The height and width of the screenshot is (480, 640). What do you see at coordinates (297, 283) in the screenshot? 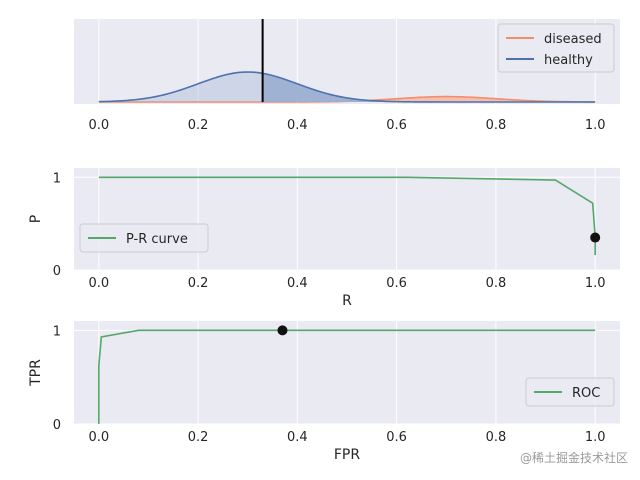
I see `pr-xtick-label: 0.4` at bounding box center [297, 283].